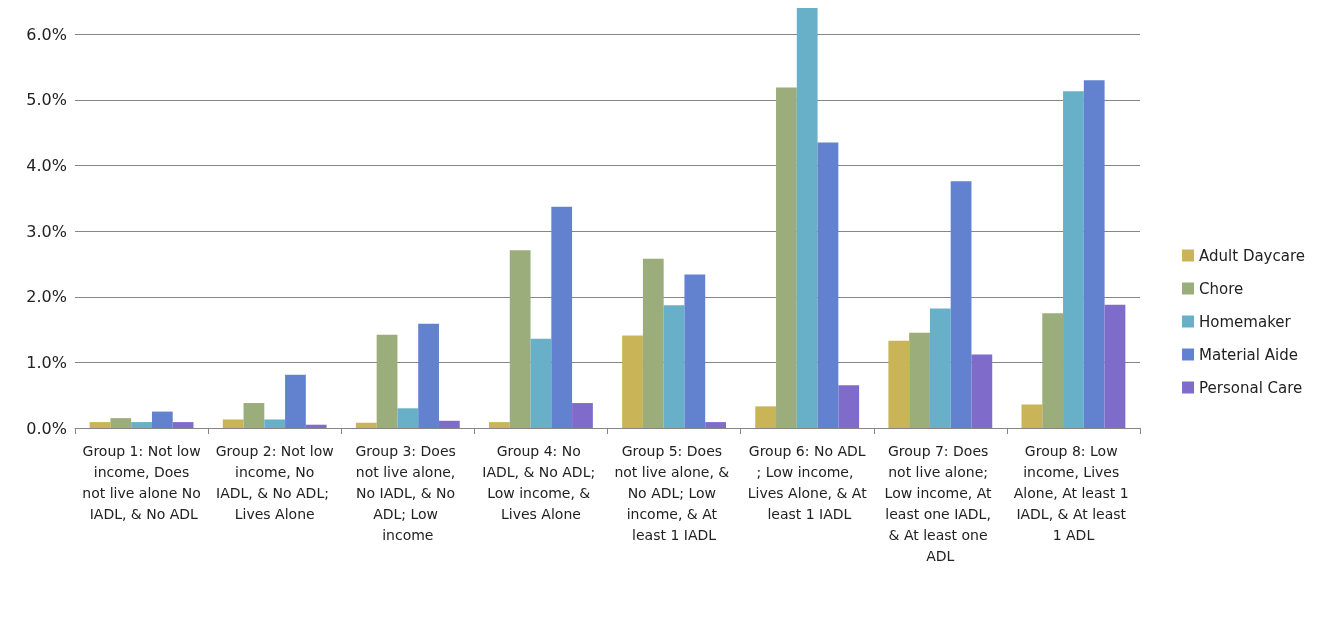  What do you see at coordinates (674, 492) in the screenshot?
I see `x-tick-label: Group 5: Does not live alone, & No ADL; Low income, & At least 1 IADL` at bounding box center [674, 492].